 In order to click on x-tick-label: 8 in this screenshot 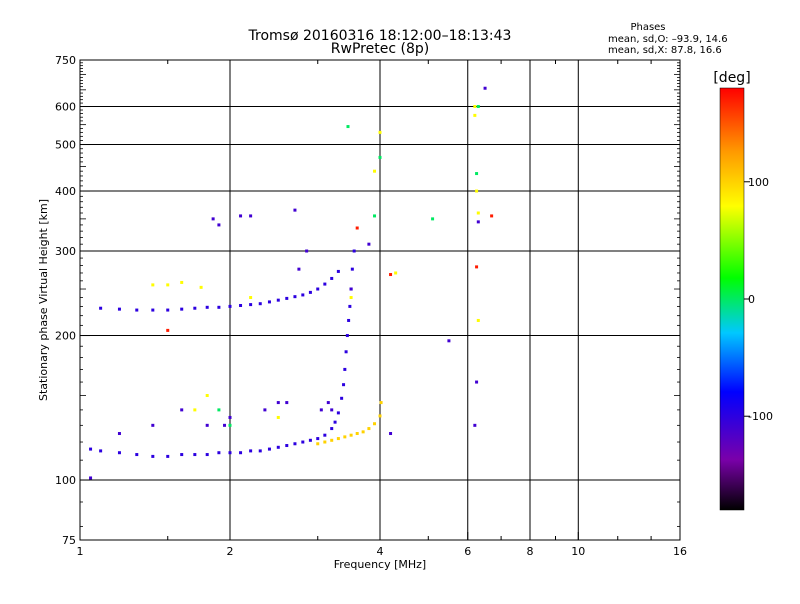, I will do `click(530, 551)`.